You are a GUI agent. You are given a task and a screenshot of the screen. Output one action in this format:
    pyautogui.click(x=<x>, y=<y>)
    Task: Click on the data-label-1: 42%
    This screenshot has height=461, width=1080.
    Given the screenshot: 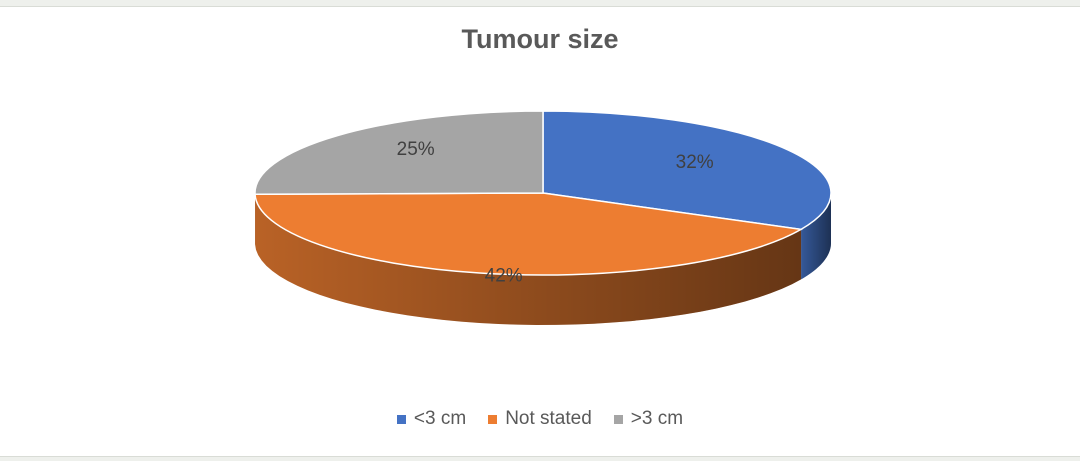 What is the action you would take?
    pyautogui.click(x=504, y=276)
    